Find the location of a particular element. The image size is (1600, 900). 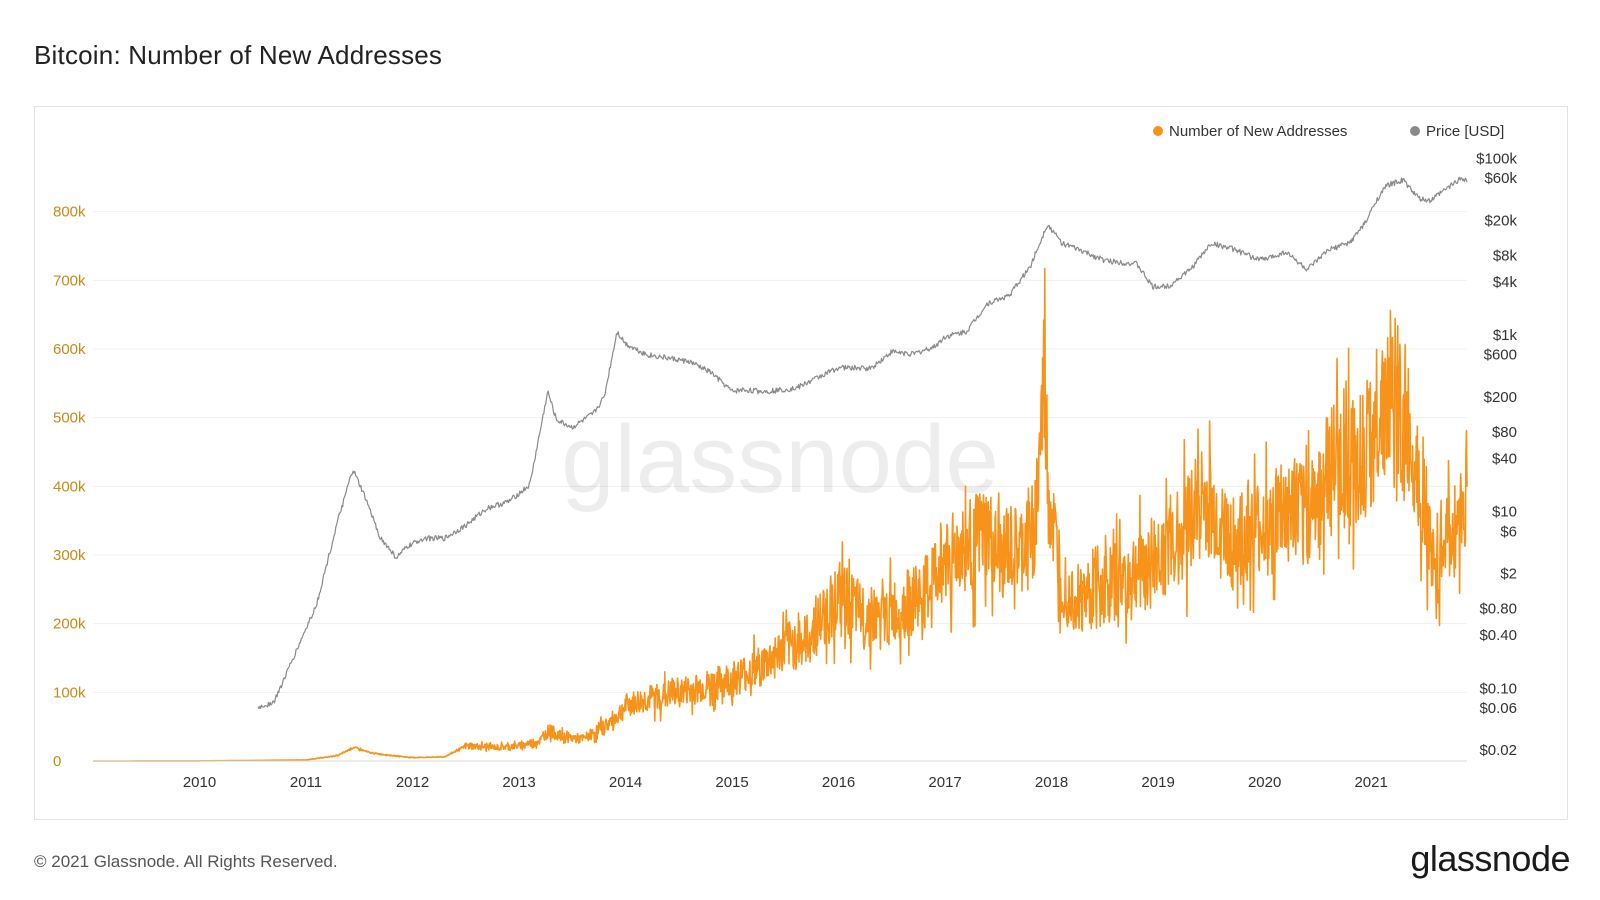

footer-copyright: © 2021 Glassnode. All Rights Reserved. is located at coordinates (186, 861).